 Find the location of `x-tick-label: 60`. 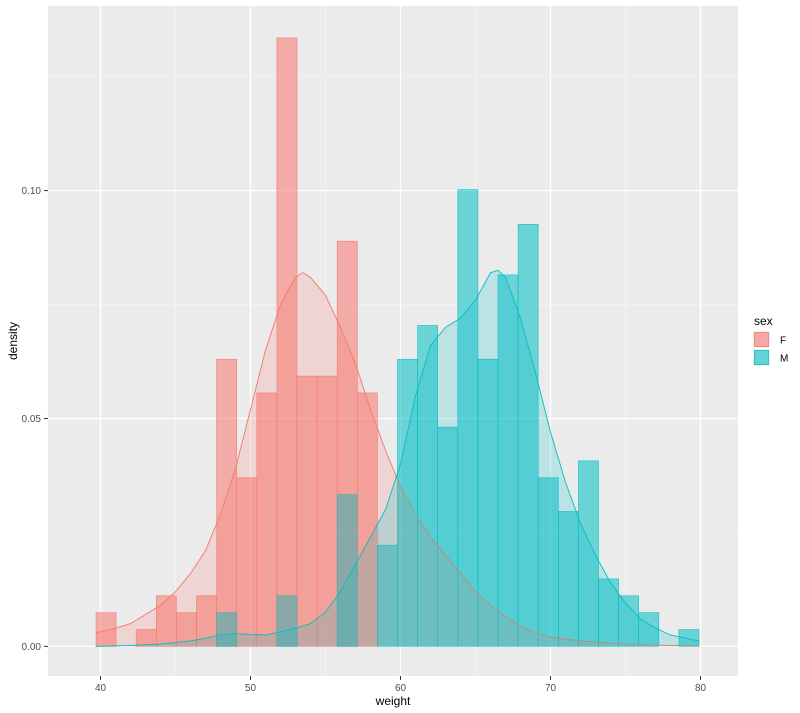

x-tick-label: 60 is located at coordinates (401, 688).